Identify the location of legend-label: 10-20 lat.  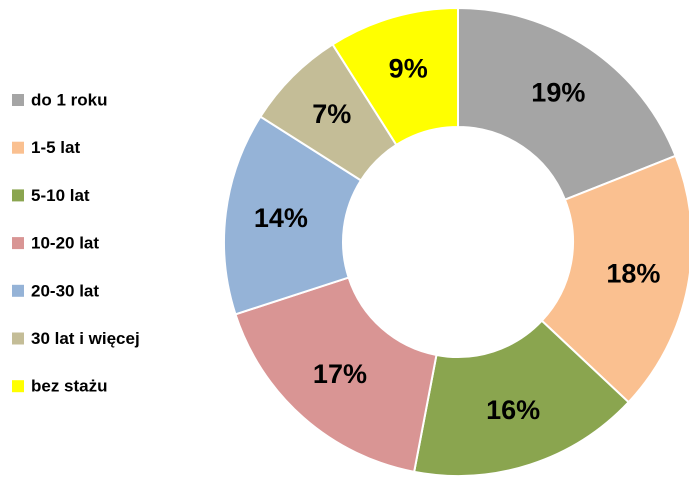
(65, 243).